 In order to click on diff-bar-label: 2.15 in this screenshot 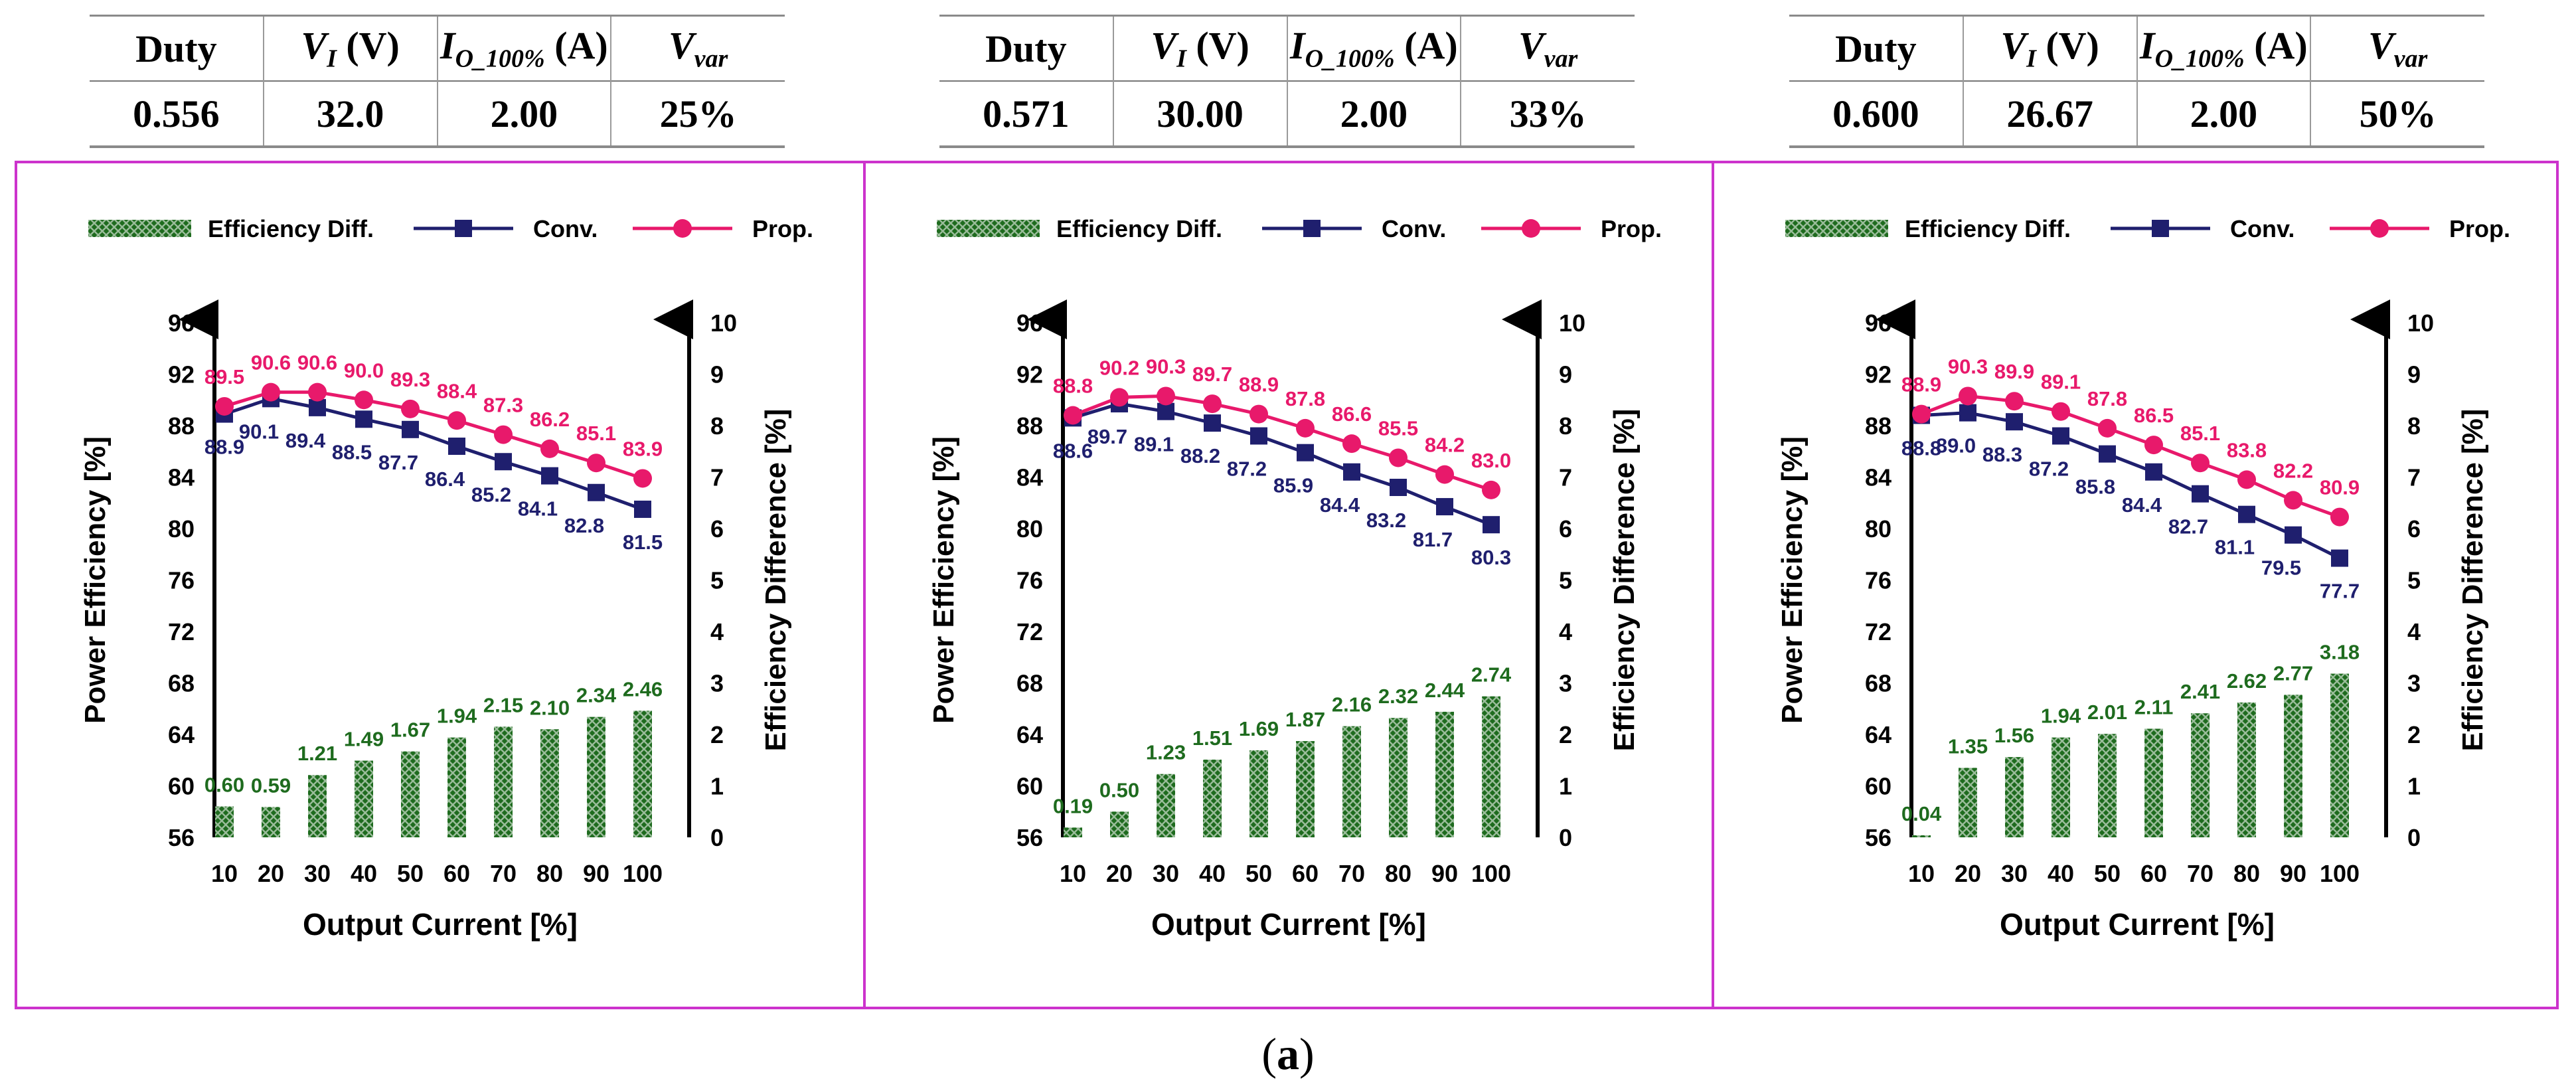, I will do `click(503, 704)`.